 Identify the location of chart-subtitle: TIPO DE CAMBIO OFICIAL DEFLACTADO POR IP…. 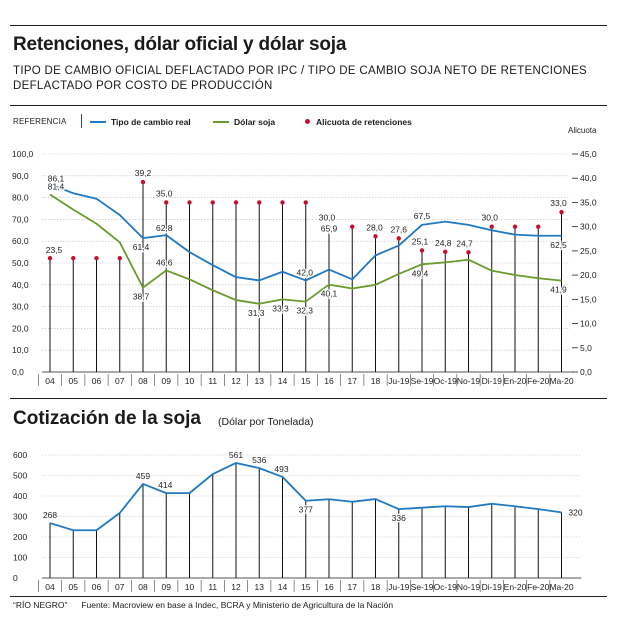
(300, 78).